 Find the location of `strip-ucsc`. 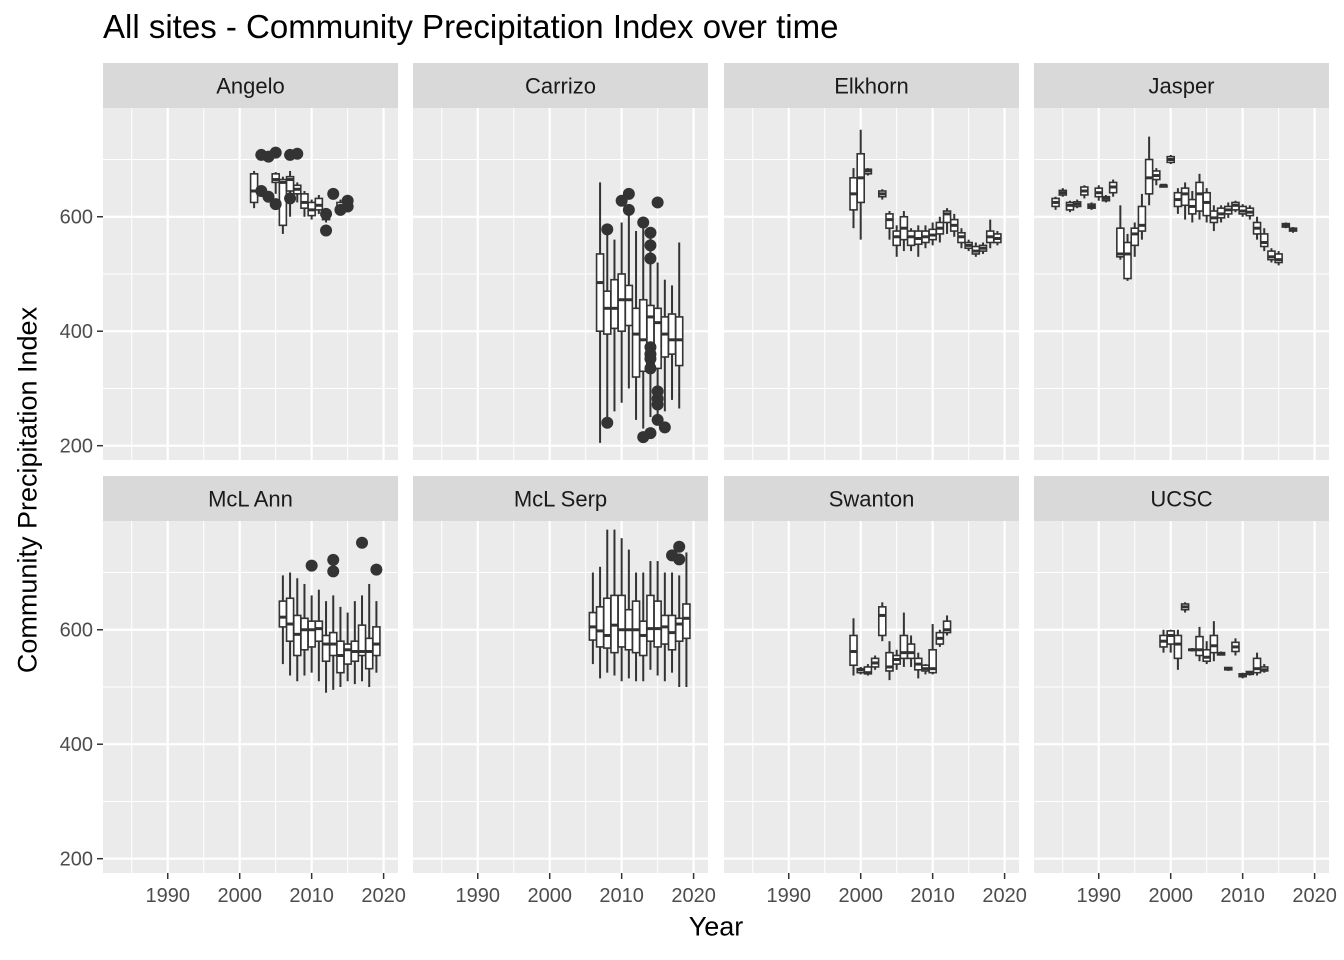

strip-ucsc is located at coordinates (1181, 498).